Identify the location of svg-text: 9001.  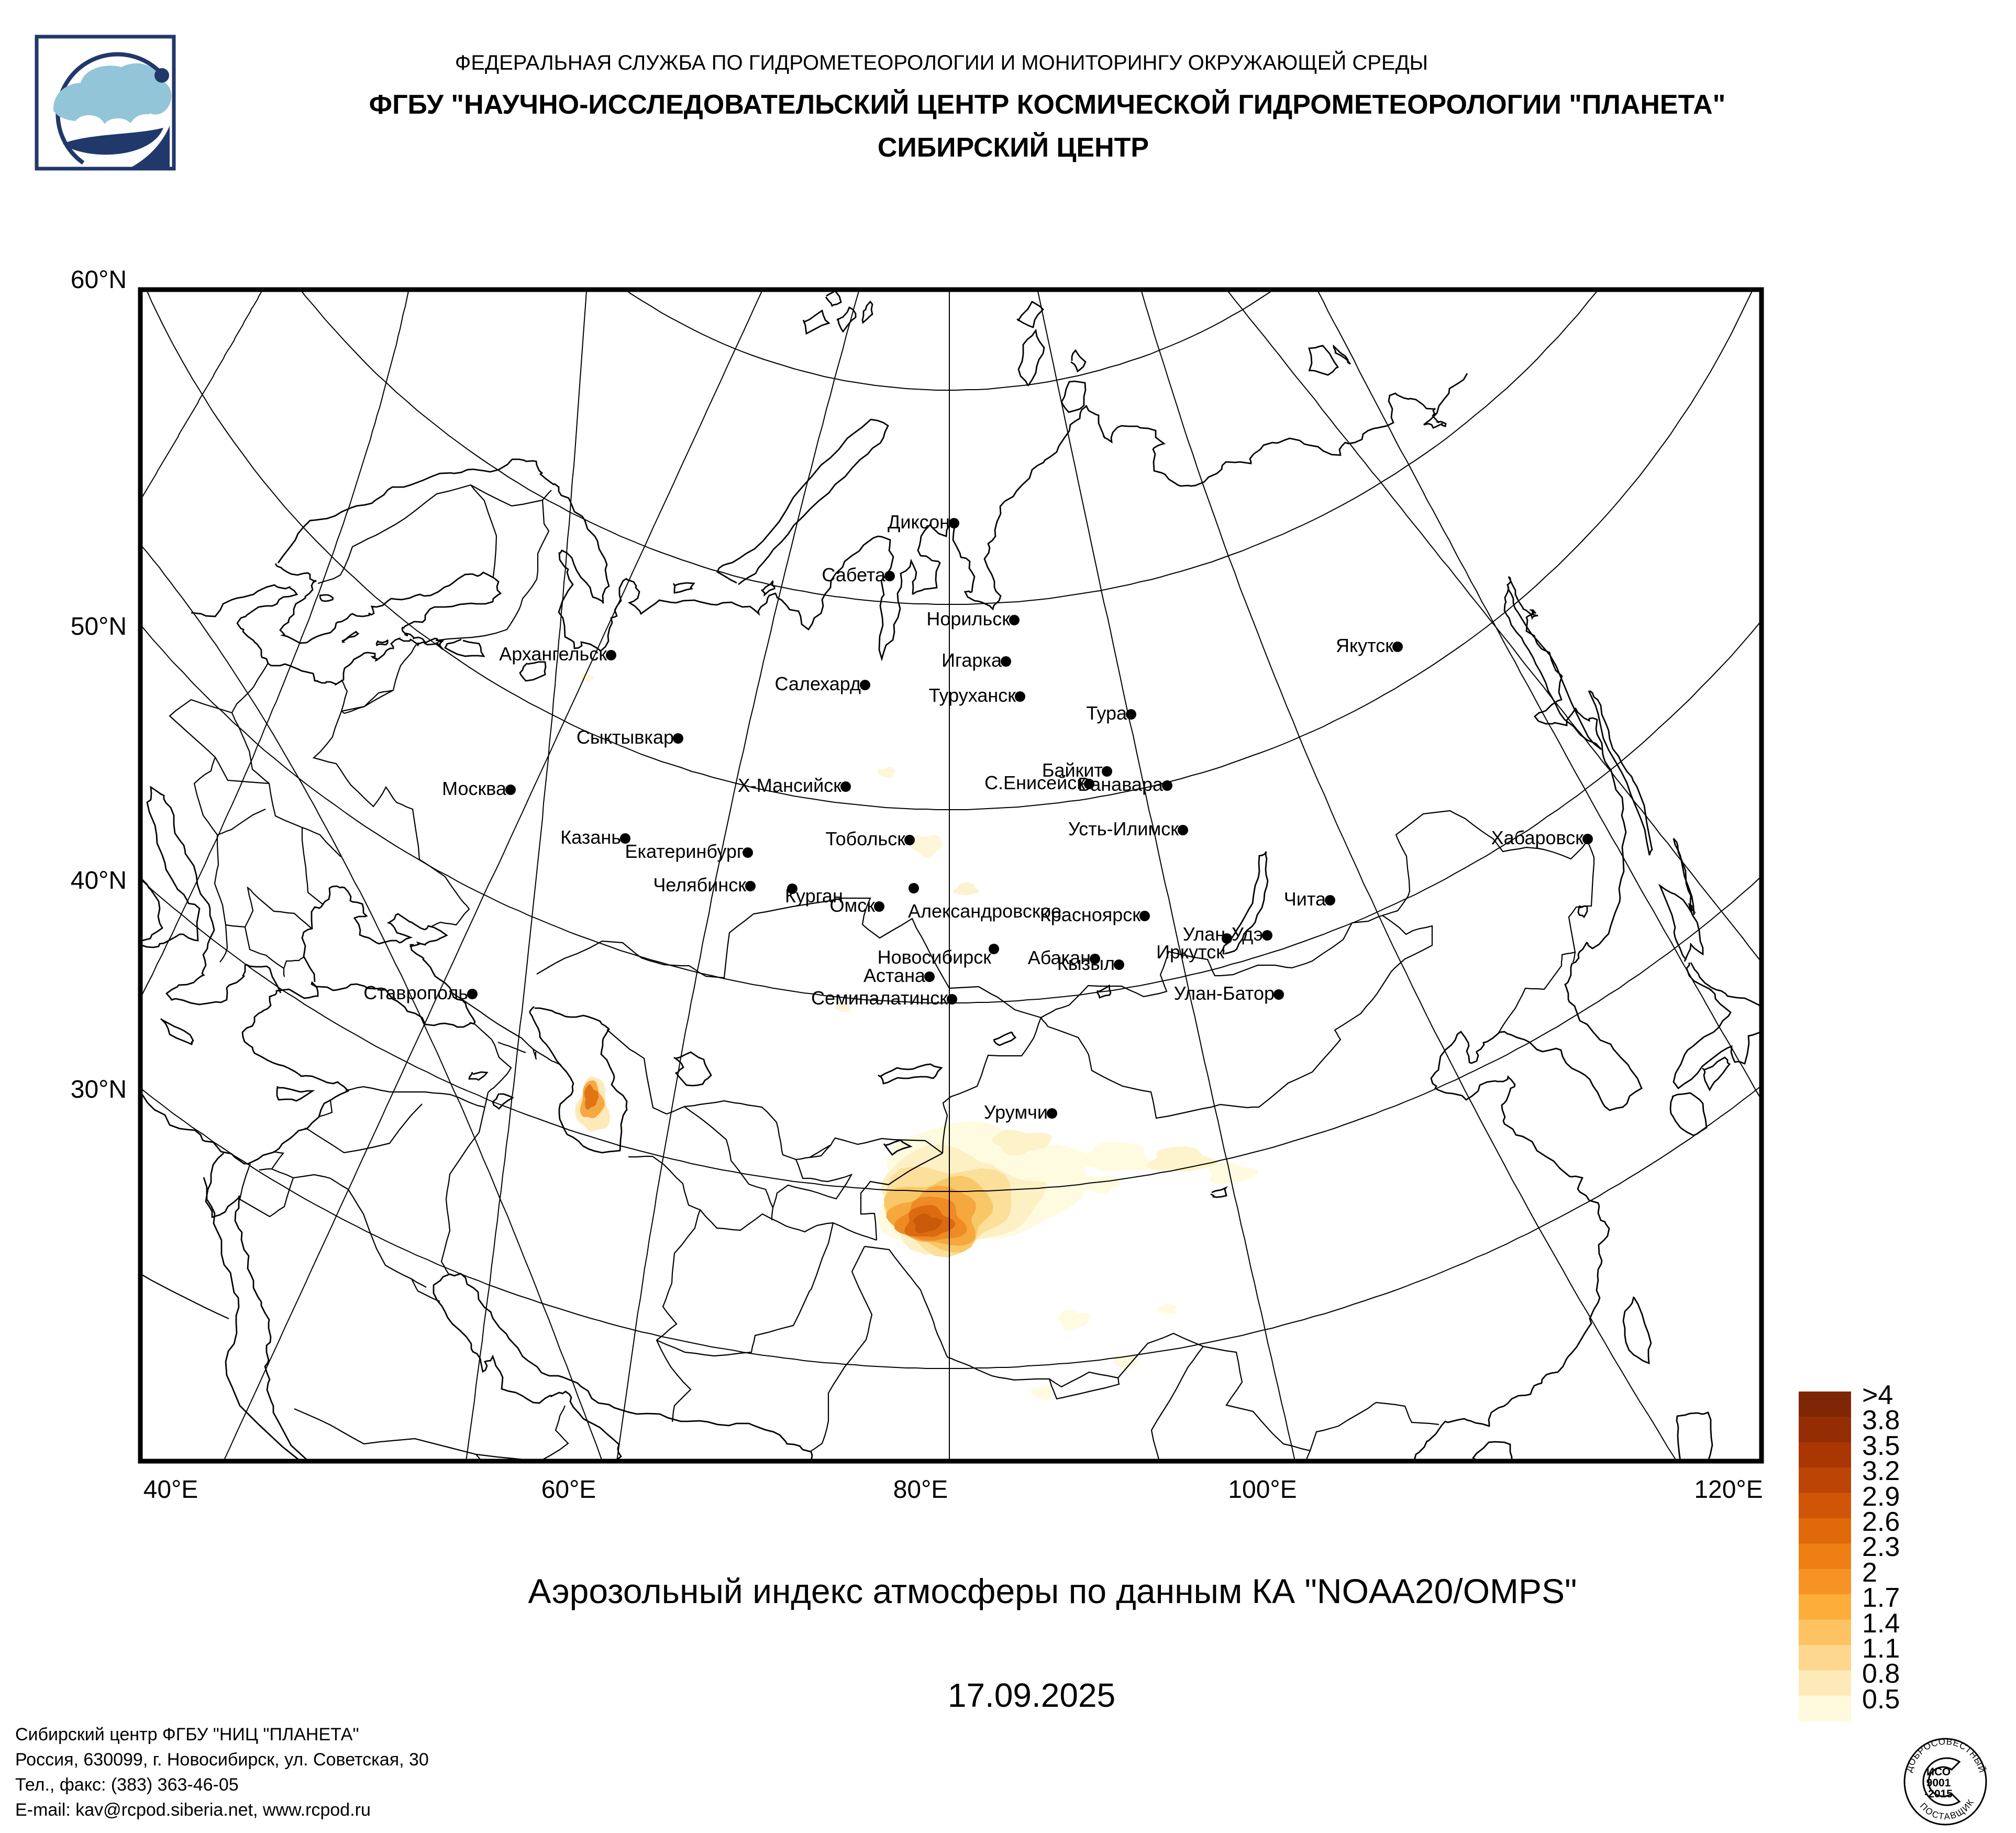
(1939, 1783).